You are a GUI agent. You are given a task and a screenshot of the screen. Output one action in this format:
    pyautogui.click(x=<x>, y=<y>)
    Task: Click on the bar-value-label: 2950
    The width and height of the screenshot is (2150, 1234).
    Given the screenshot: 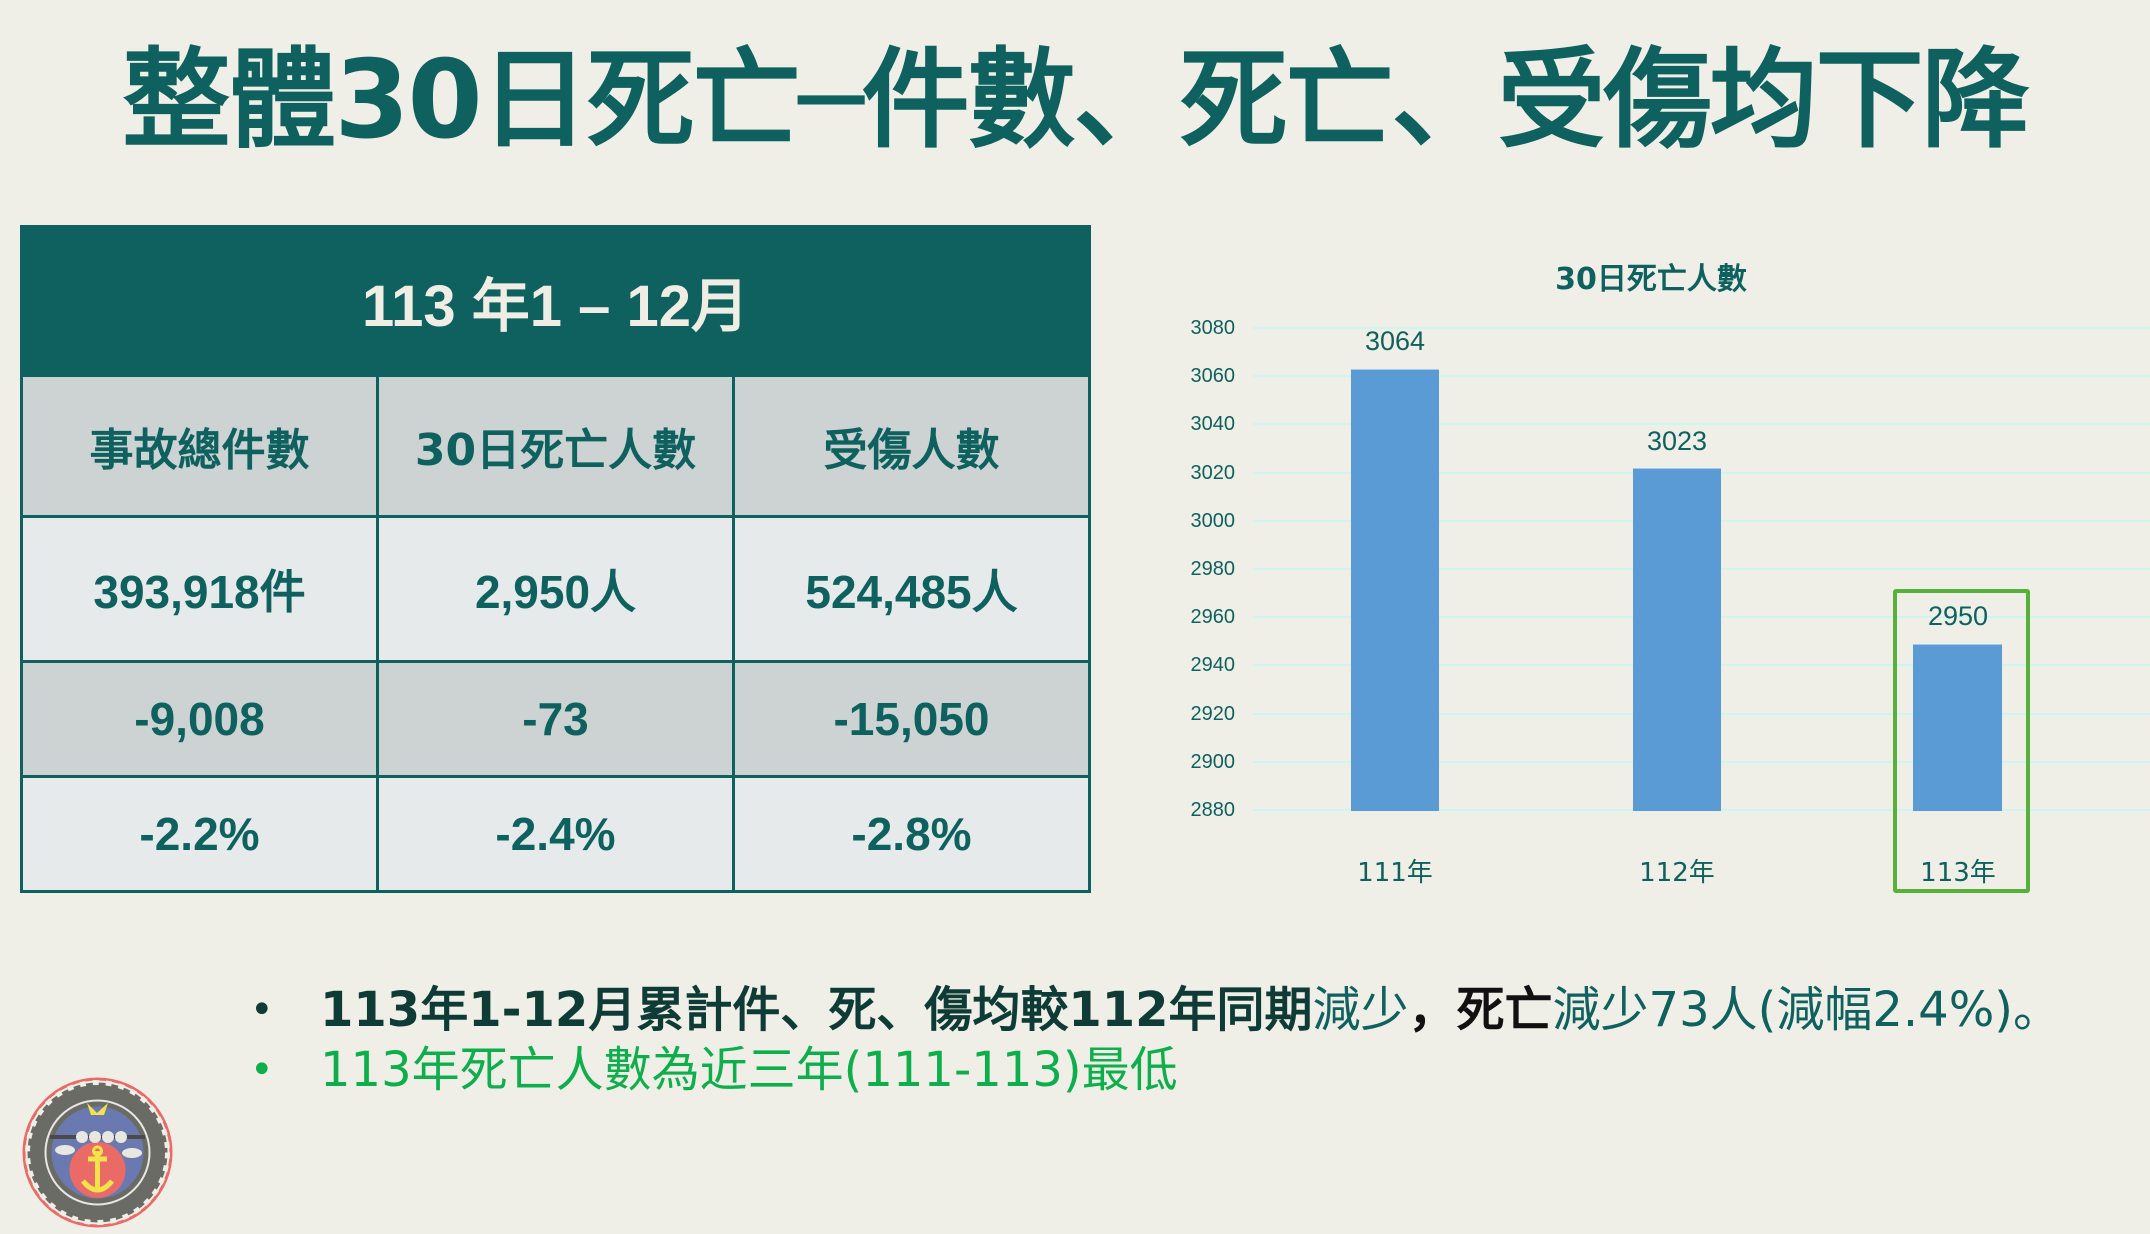 What is the action you would take?
    pyautogui.click(x=1958, y=616)
    